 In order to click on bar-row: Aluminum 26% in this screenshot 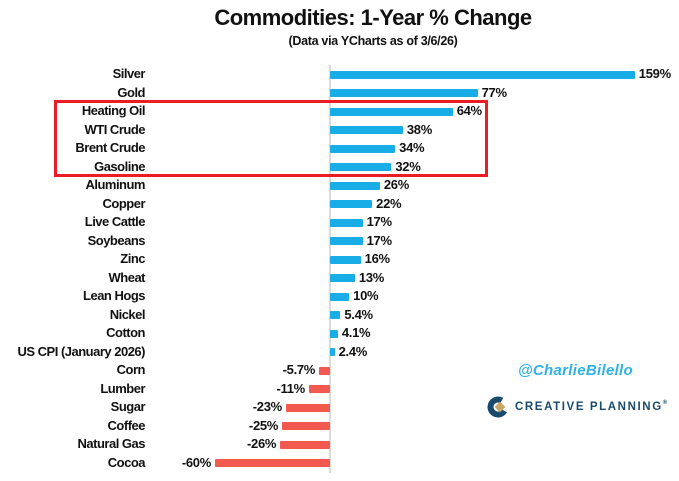, I will do `click(339, 185)`.